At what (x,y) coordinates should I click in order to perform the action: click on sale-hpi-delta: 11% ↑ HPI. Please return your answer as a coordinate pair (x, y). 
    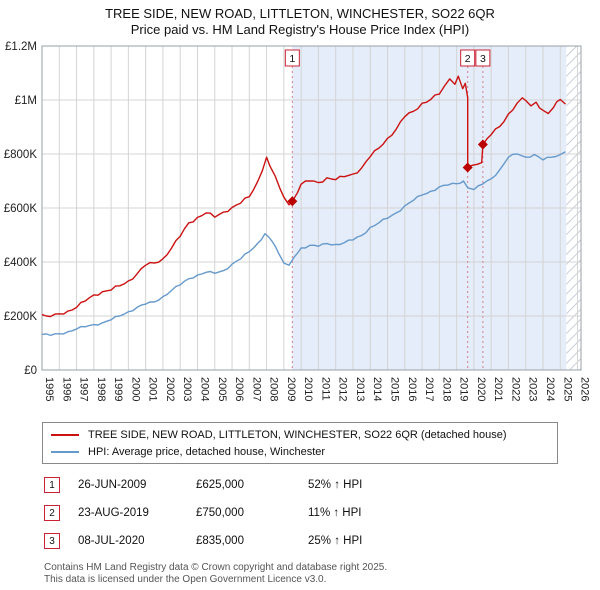
    Looking at the image, I should click on (335, 513).